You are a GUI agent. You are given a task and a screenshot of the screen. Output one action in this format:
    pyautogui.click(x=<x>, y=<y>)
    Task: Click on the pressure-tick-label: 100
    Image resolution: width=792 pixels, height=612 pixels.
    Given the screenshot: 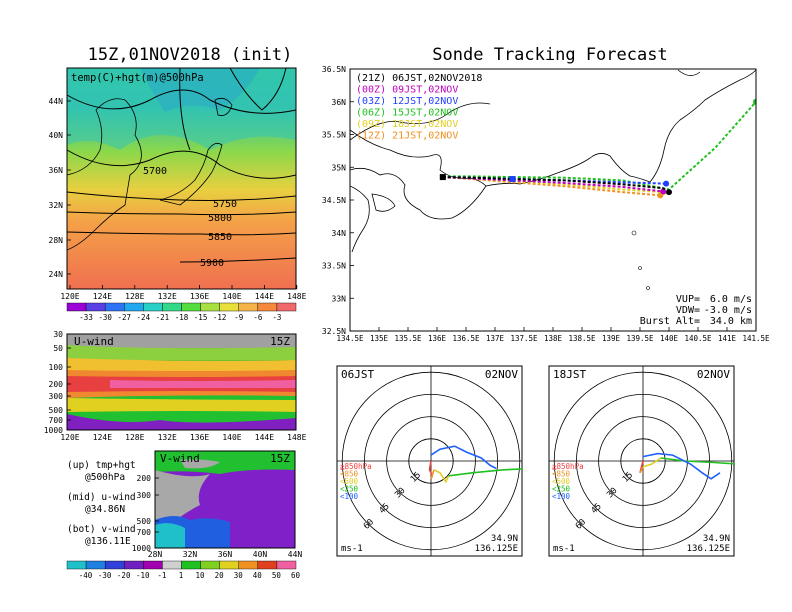 What is the action you would take?
    pyautogui.click(x=56, y=367)
    